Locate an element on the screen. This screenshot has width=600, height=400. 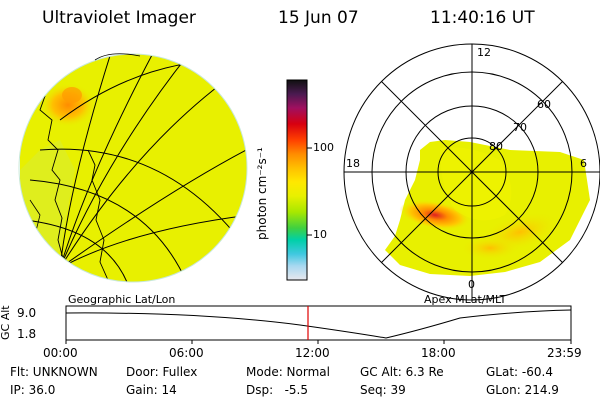
date-label: 15 Jun 07 is located at coordinates (318, 18).